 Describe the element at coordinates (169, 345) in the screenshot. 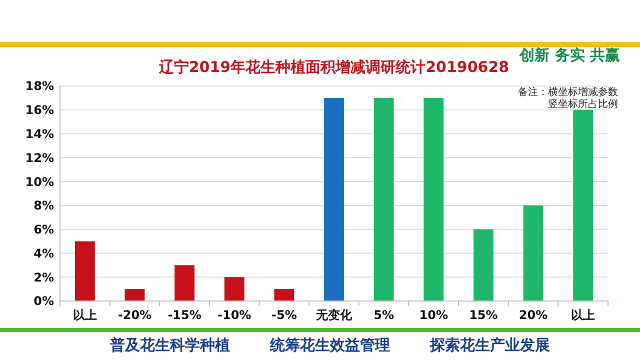

I see `text: 普及花生科学种植` at that location.